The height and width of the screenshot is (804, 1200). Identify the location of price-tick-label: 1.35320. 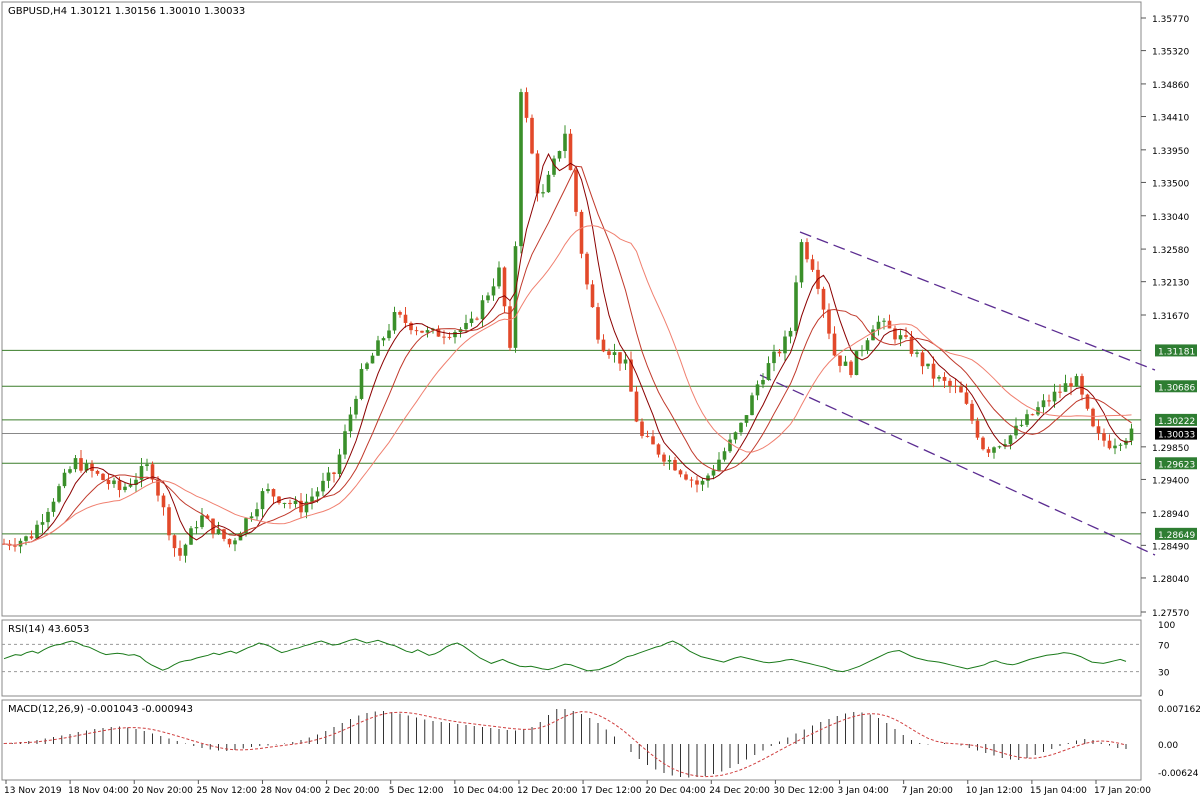
(1170, 53).